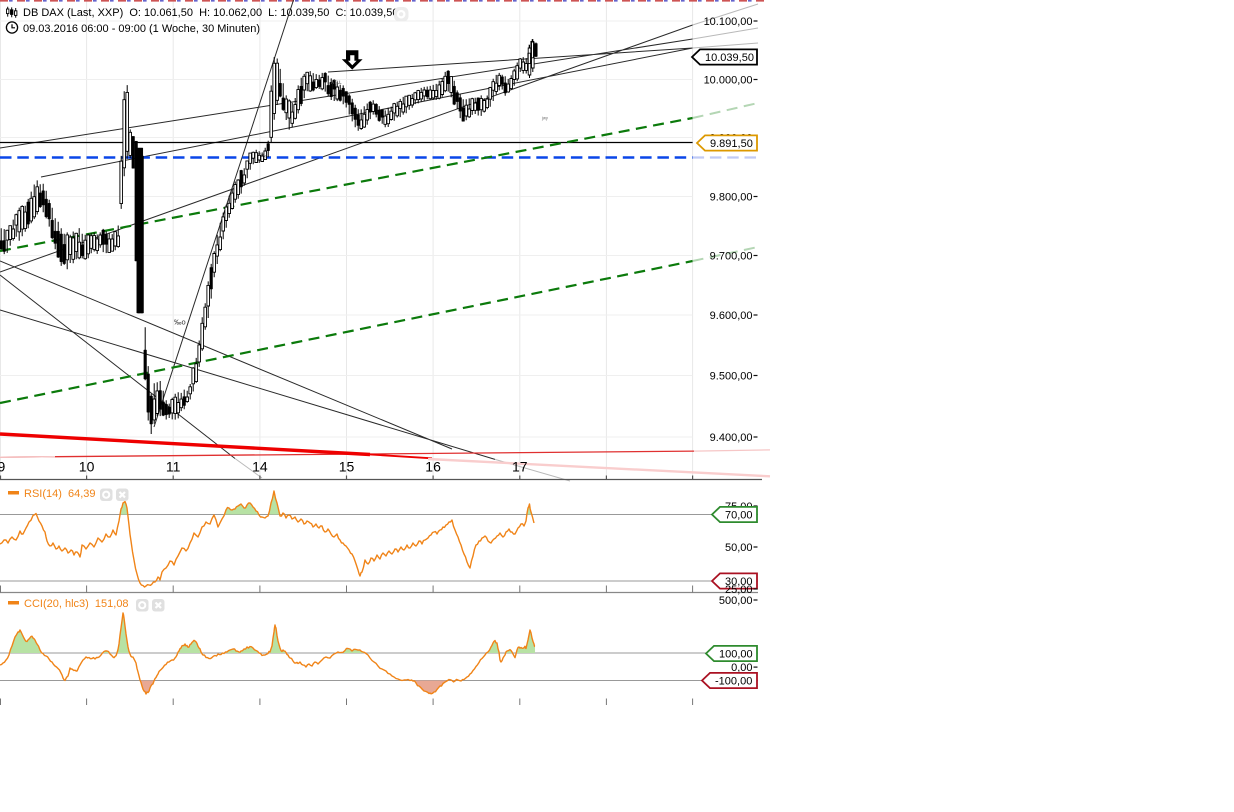 Image resolution: width=1234 pixels, height=812 pixels. Describe the element at coordinates (76, 604) in the screenshot. I see `svg-text: CCI(20, hlc3) 151,08` at that location.